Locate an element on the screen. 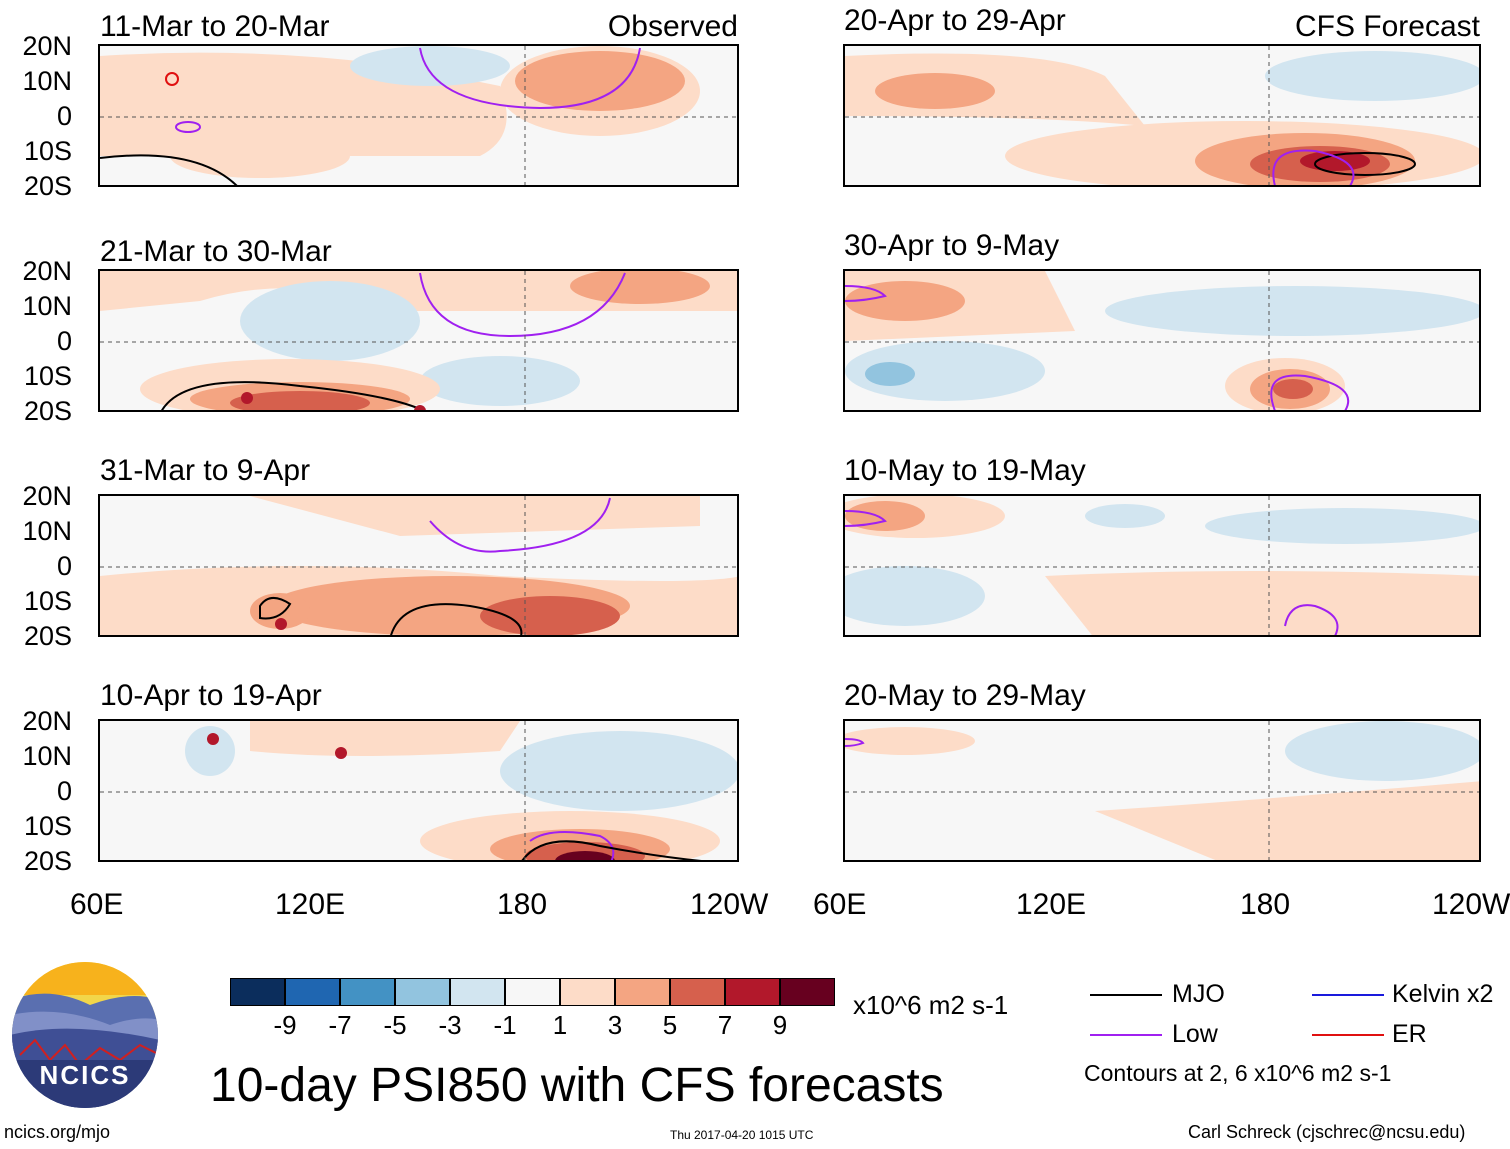 The image size is (1510, 1149). legend-label-mjo: MJO is located at coordinates (1198, 994).